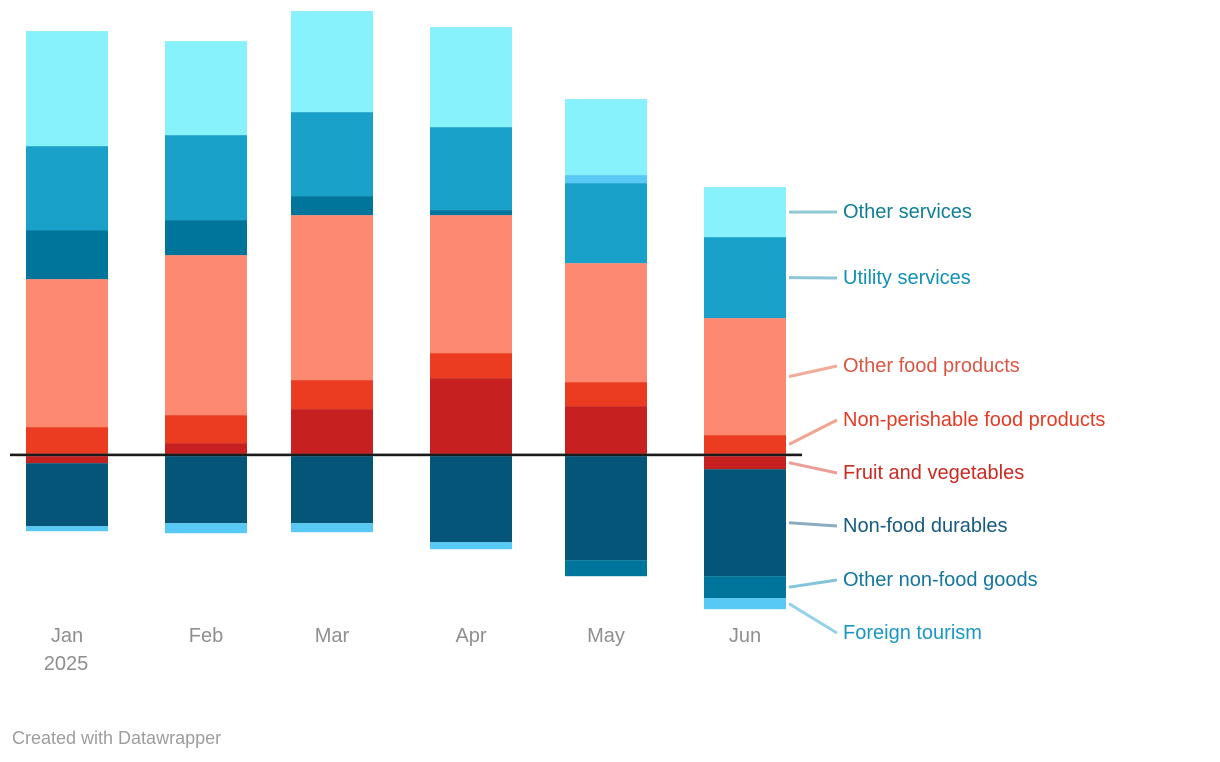  What do you see at coordinates (813, 468) in the screenshot?
I see `legend-connector-fruit-and-vegetables` at bounding box center [813, 468].